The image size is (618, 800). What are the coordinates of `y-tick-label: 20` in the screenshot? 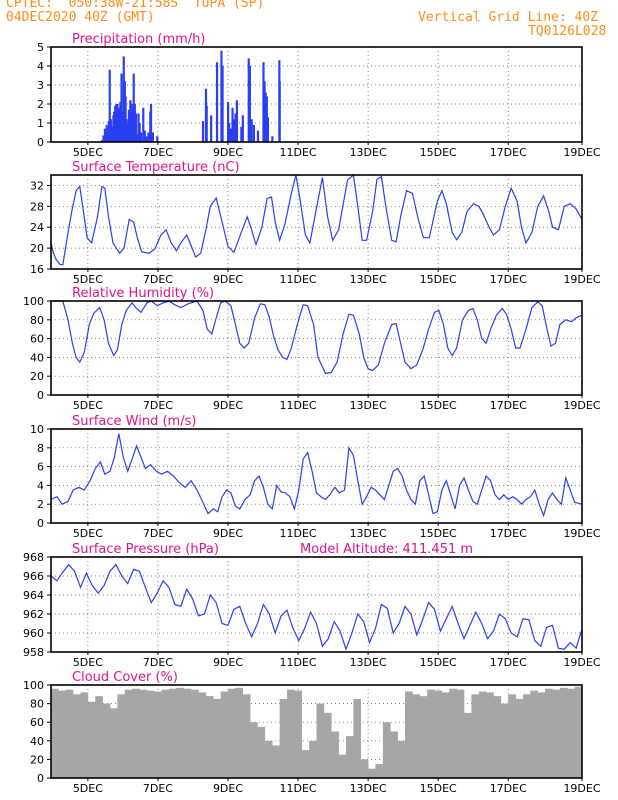 It's located at (37, 248).